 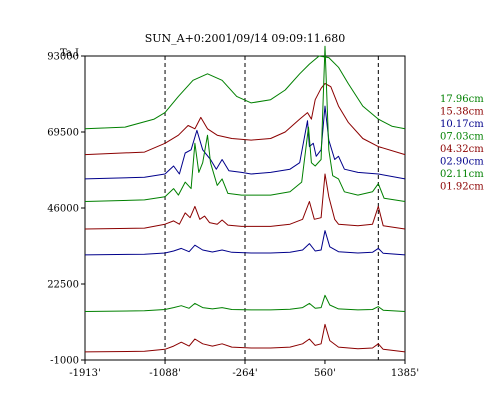 I want to click on y-tick-label: 93000, so click(x=63, y=57).